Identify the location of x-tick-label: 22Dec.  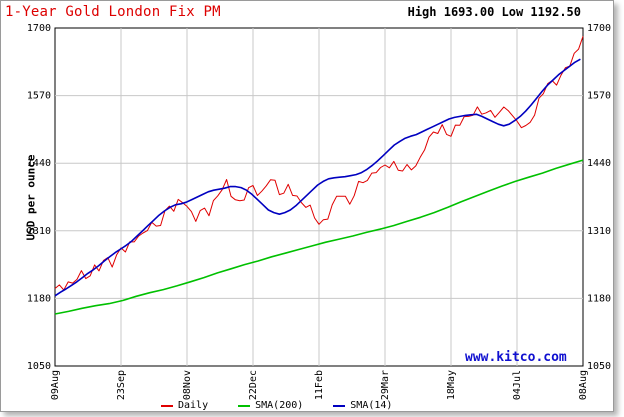
(253, 385).